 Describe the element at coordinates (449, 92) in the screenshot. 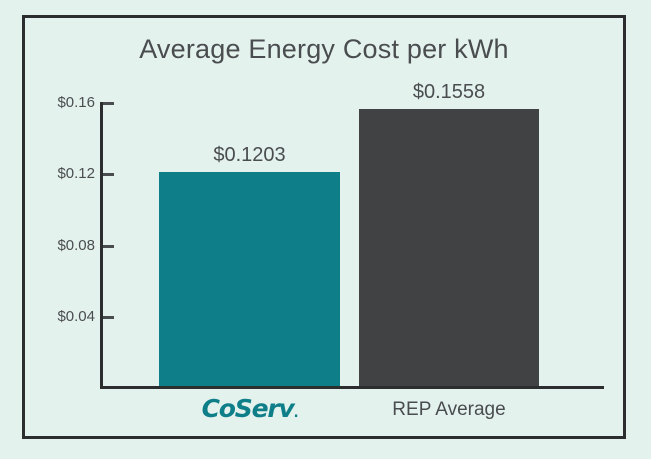

I see `bar-value-label-rep-average: $0.1558` at that location.